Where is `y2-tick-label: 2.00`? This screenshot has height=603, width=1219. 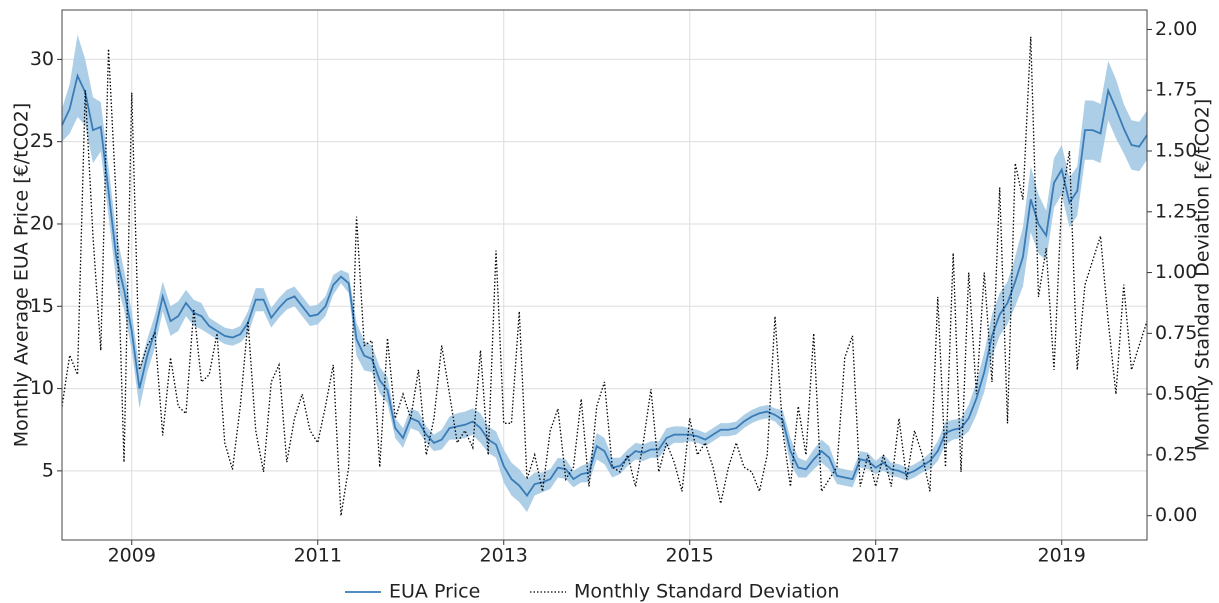
y2-tick-label: 2.00 is located at coordinates (1176, 29).